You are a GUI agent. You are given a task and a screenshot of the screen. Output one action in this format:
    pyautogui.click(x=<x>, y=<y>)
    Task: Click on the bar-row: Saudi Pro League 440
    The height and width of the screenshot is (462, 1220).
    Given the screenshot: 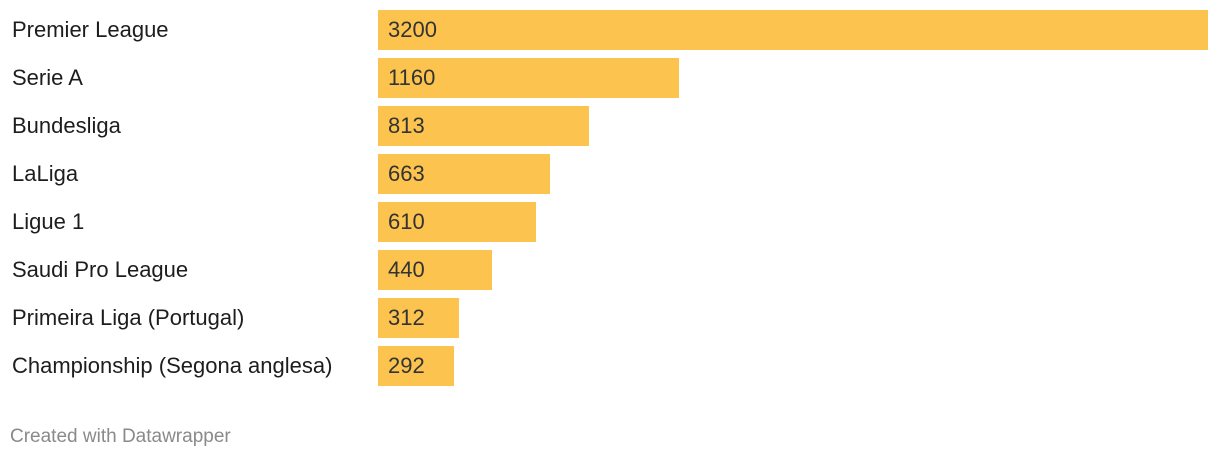 What is the action you would take?
    pyautogui.click(x=610, y=270)
    